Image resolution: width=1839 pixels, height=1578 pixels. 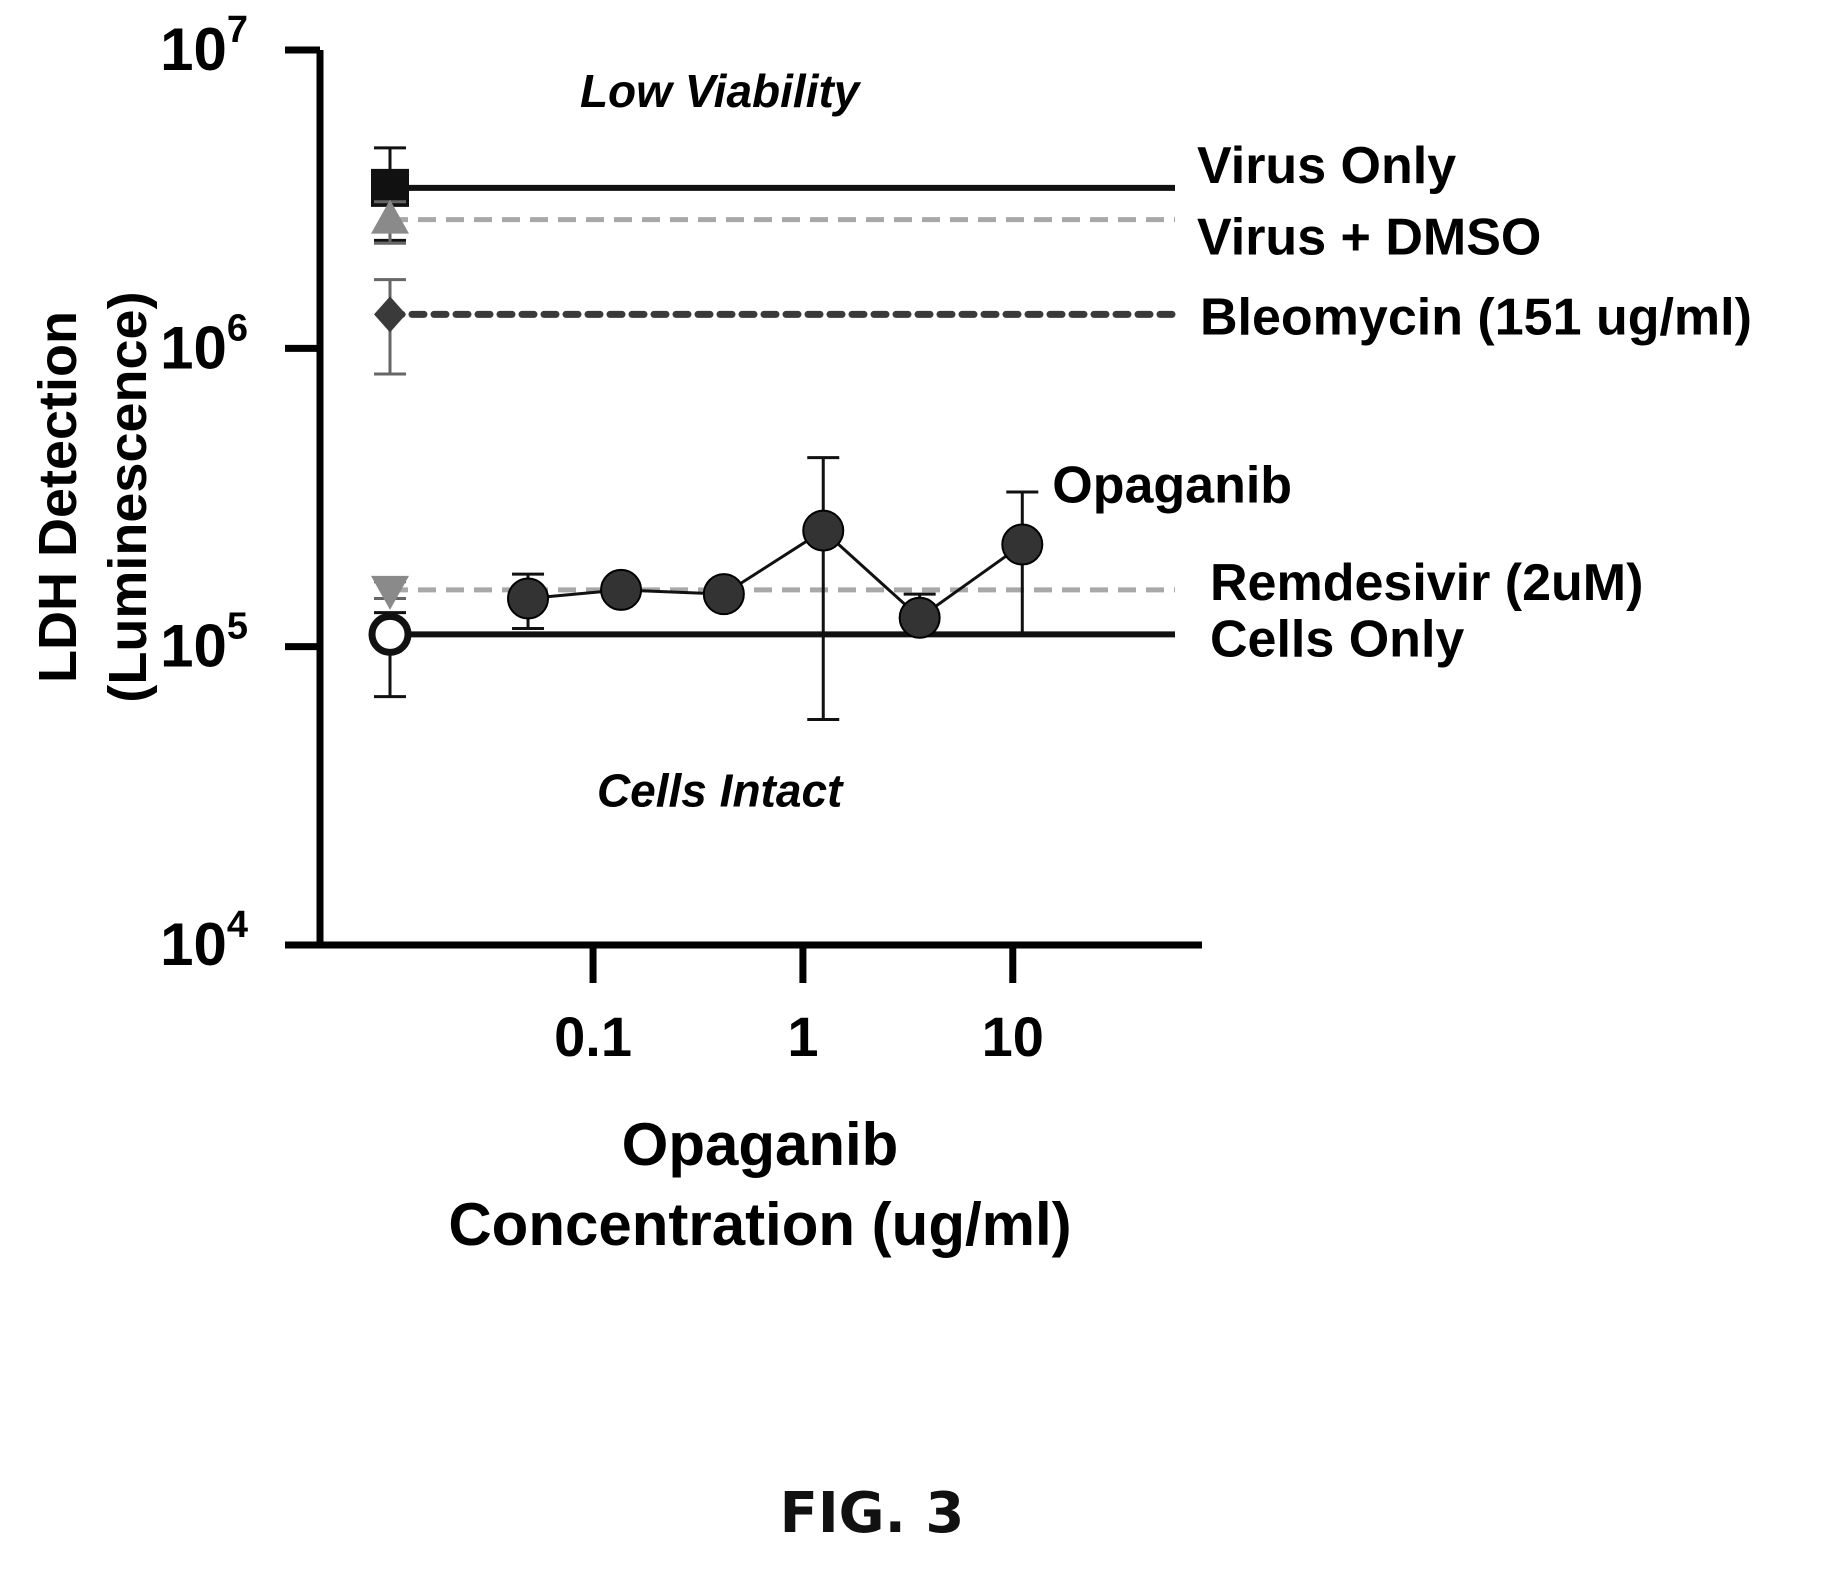 I want to click on figure-label: FIG. 3, so click(x=872, y=1513).